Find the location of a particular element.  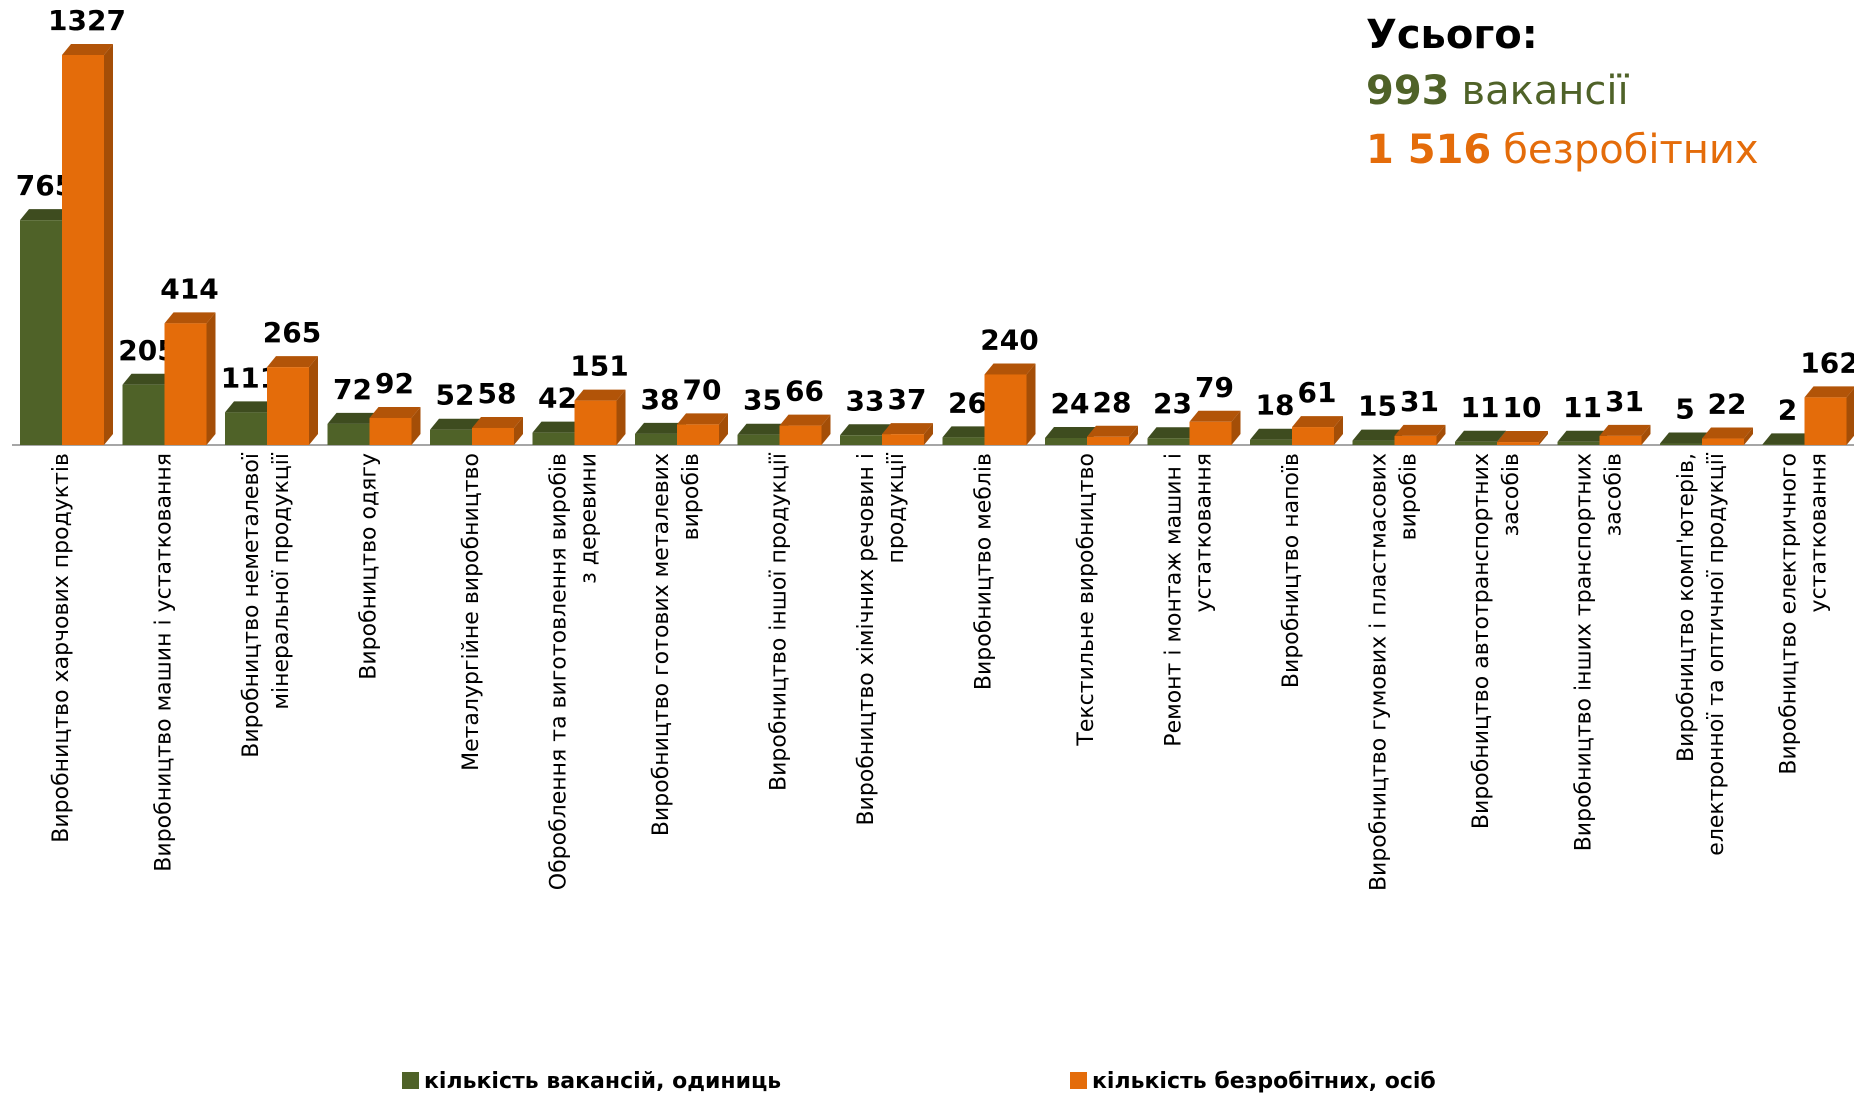

x-tick-label: Ремонт і монтаж машин і устатковання is located at coordinates (1189, 600).